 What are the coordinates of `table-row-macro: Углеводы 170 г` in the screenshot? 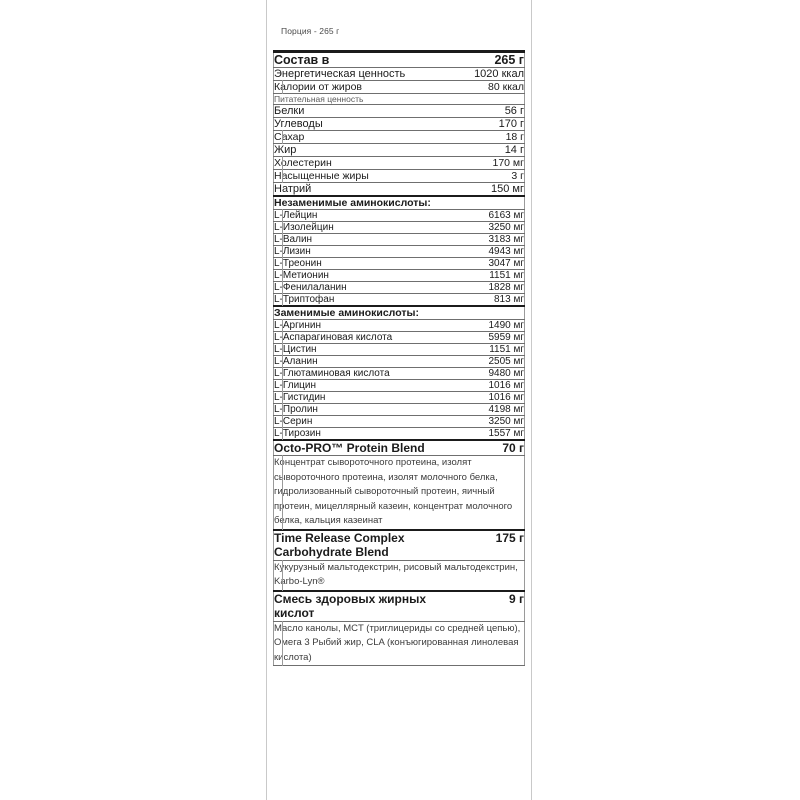 It's located at (399, 124).